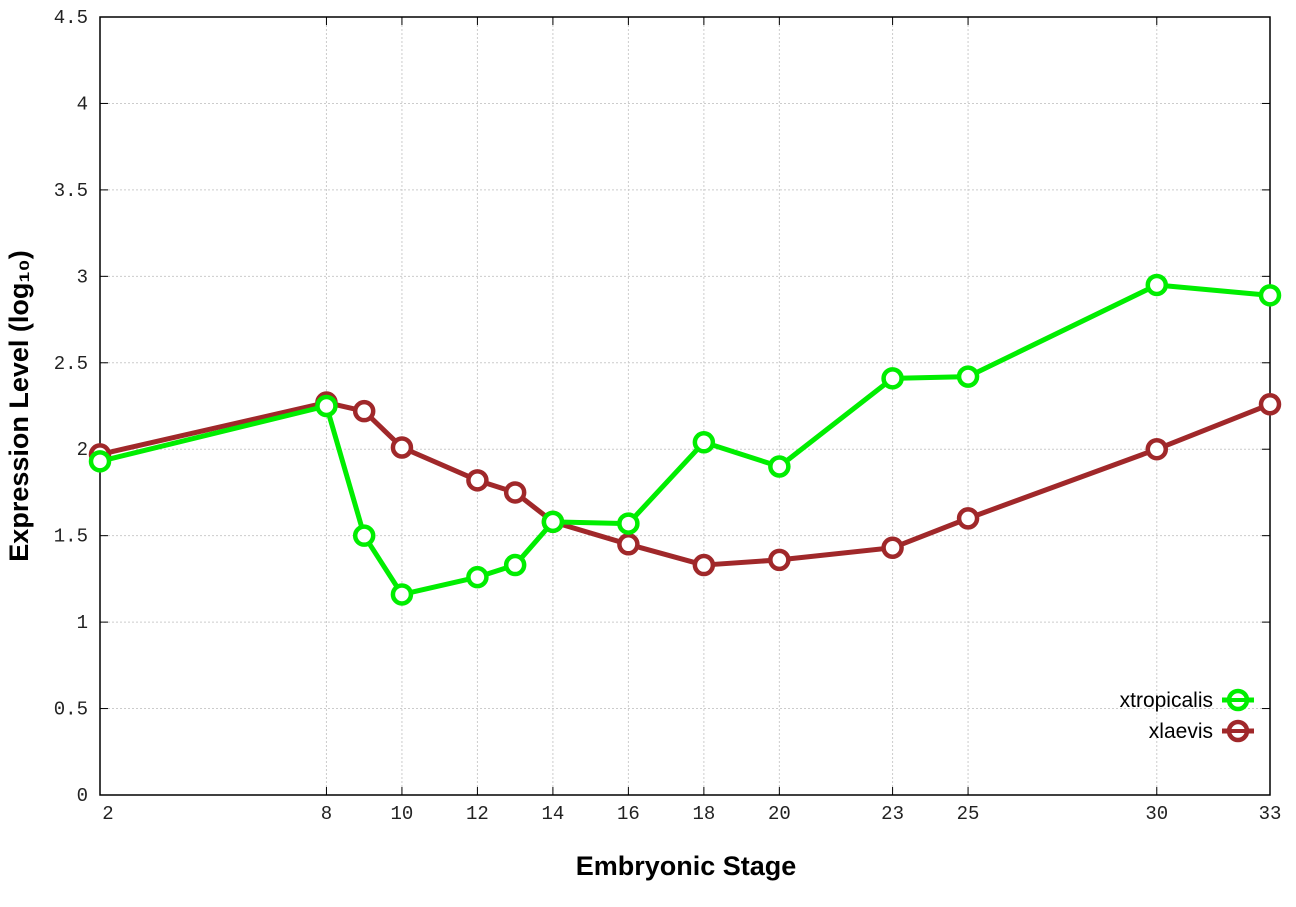  I want to click on x-tick-label: 14, so click(552, 814).